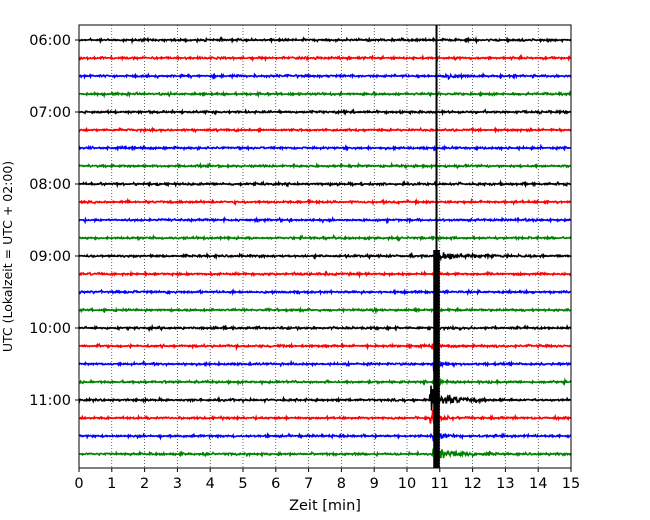 This screenshot has height=520, width=650. I want to click on x-tick-label: 5, so click(242, 484).